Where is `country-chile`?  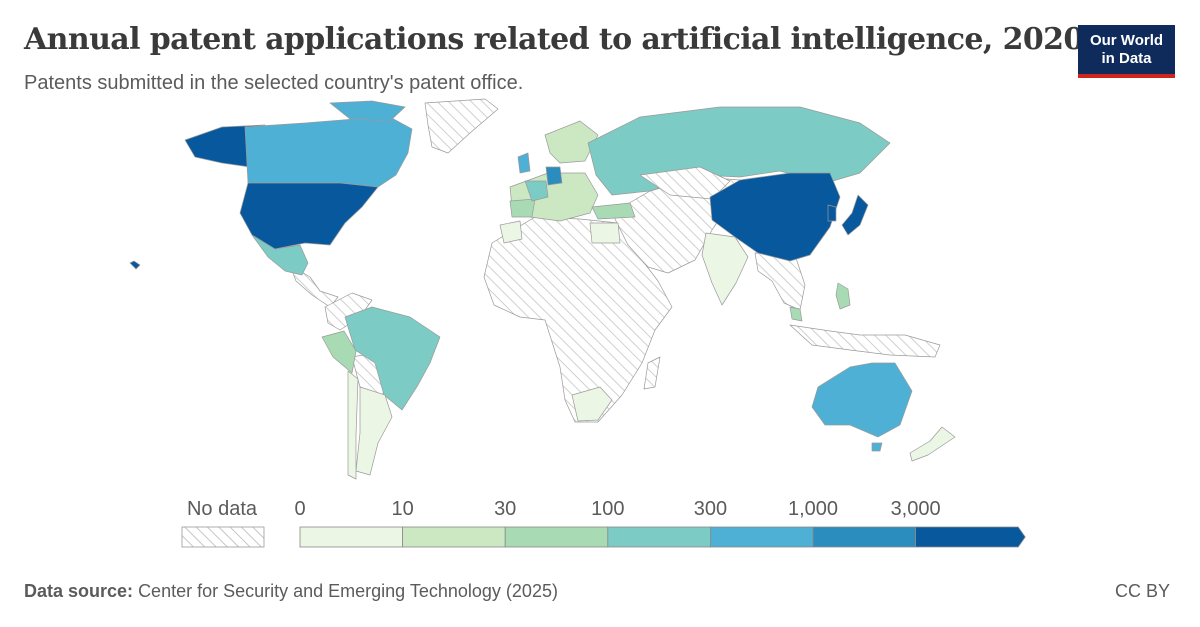 country-chile is located at coordinates (353, 425).